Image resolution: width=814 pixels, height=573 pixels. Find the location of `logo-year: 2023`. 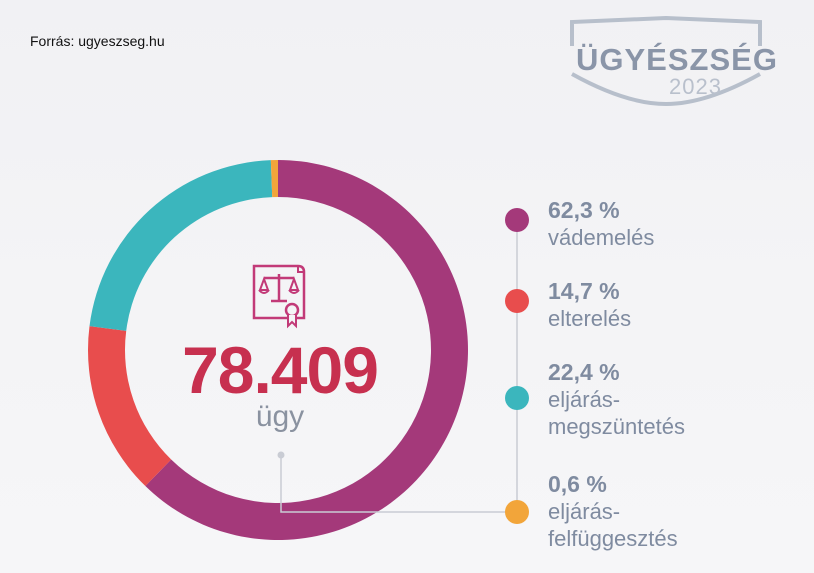

logo-year: 2023 is located at coordinates (695, 86).